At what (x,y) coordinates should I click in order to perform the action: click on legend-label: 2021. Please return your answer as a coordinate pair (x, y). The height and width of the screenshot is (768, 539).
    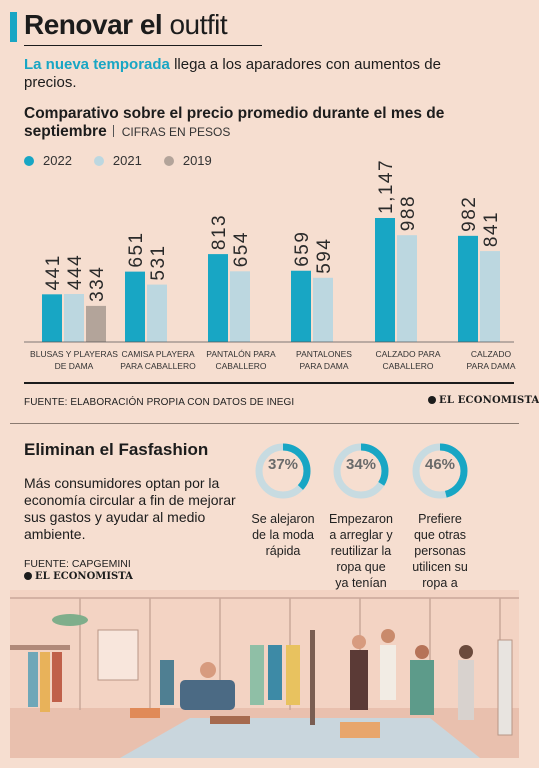
    Looking at the image, I should click on (127, 160).